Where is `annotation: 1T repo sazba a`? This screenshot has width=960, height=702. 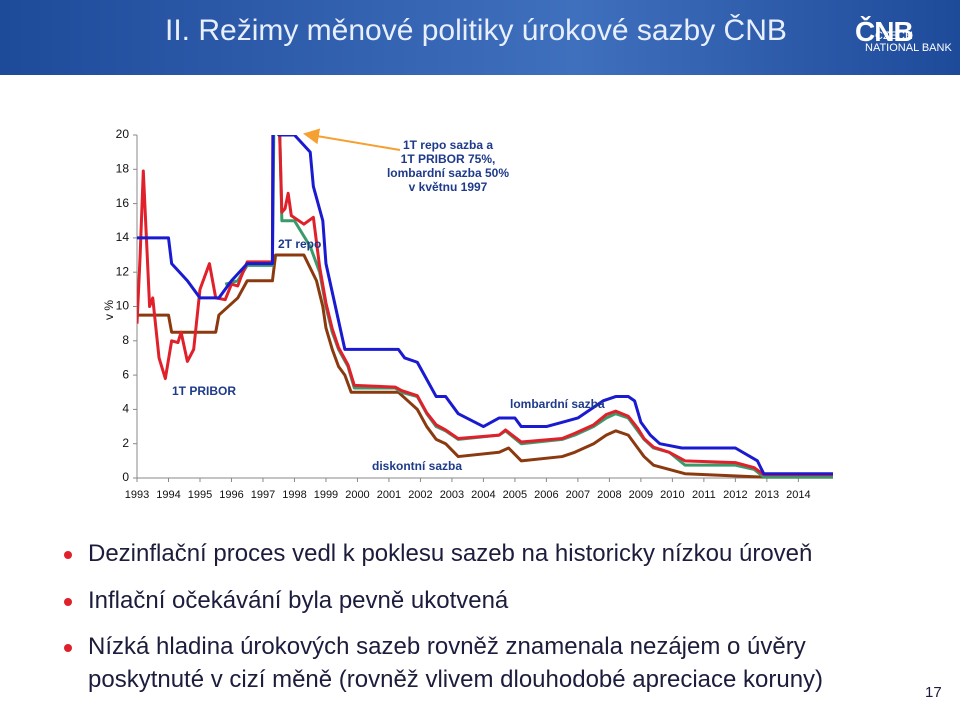 annotation: 1T repo sazba a is located at coordinates (448, 145).